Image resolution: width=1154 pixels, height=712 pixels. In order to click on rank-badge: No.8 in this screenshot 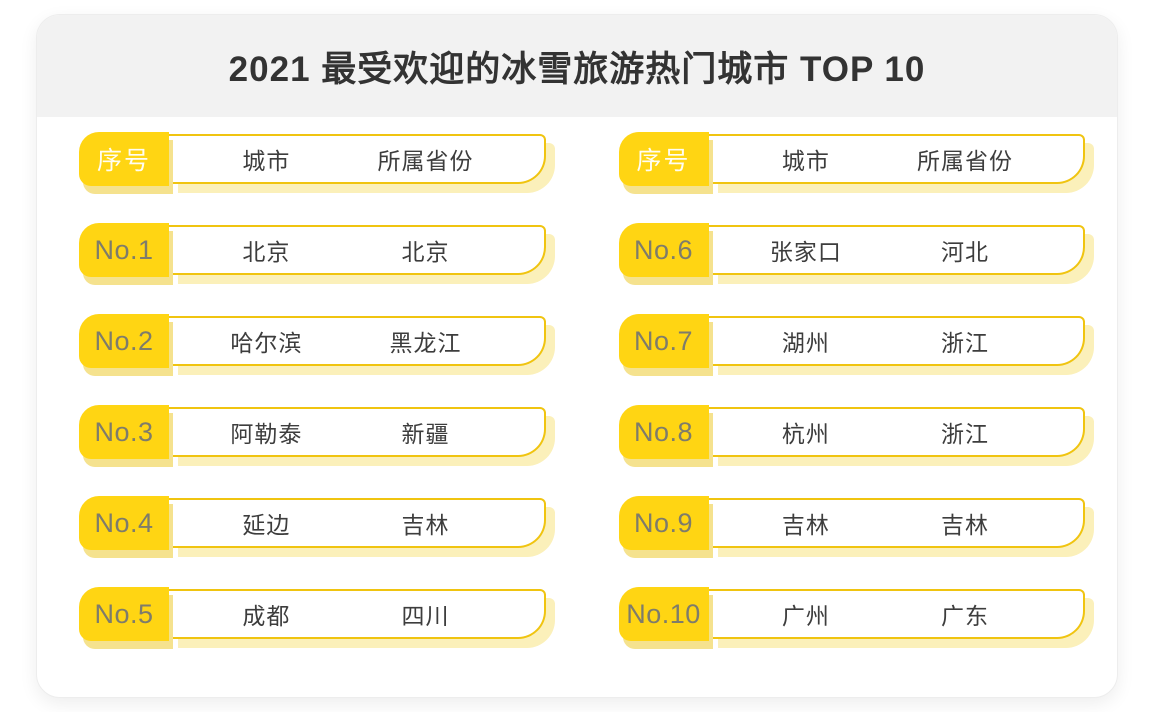, I will do `click(663, 432)`.